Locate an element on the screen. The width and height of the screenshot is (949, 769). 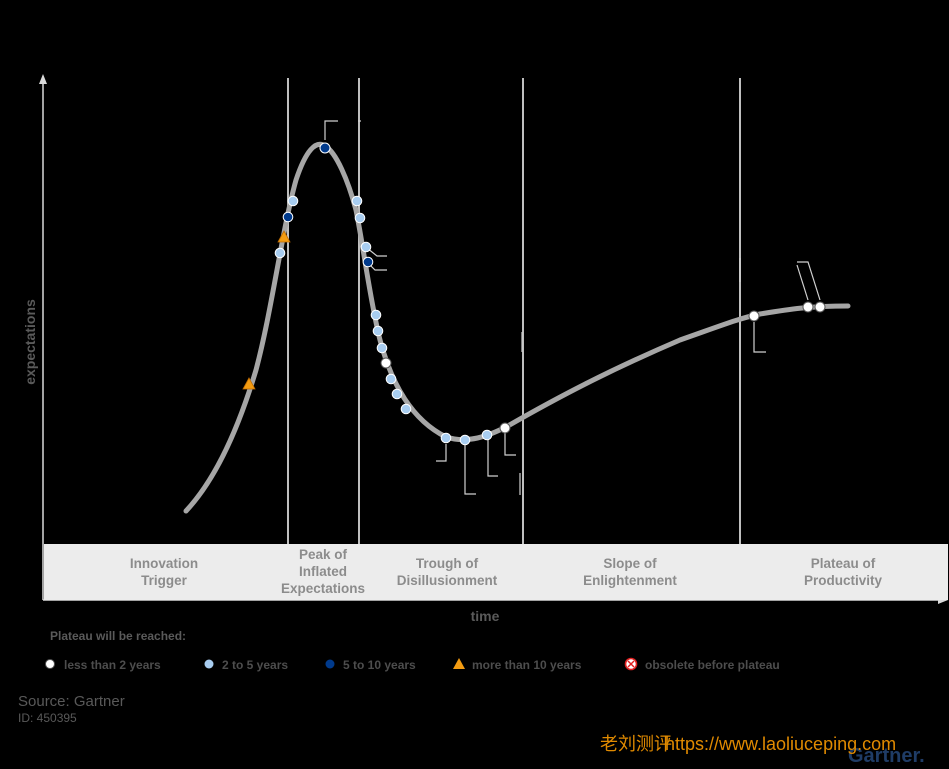
y-axis-arrow is located at coordinates (43, 79).